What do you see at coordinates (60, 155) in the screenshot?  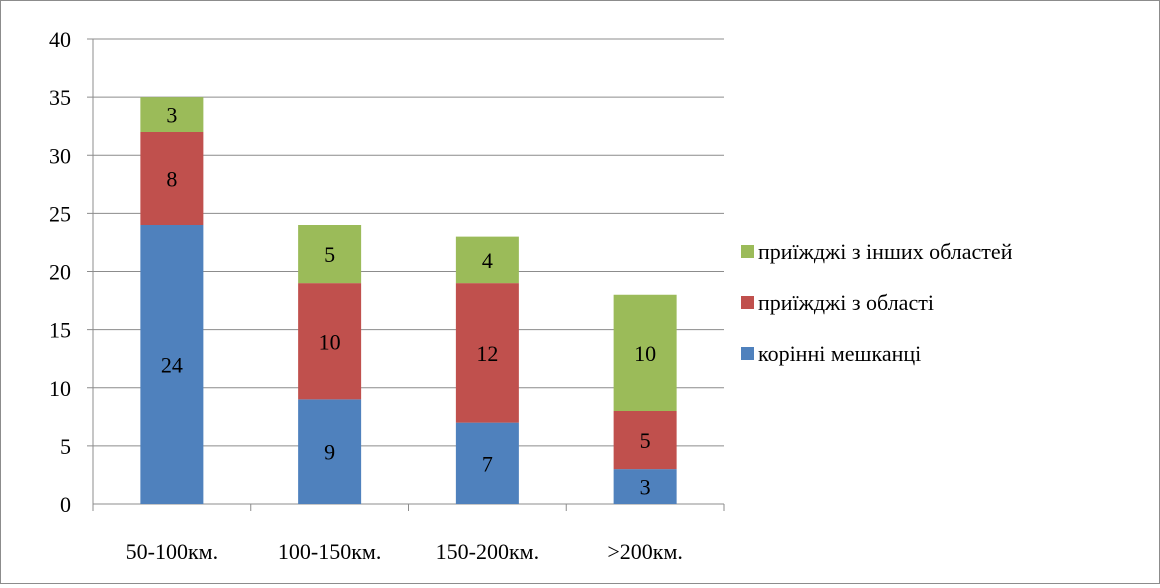 I see `y-tick-label: 30` at bounding box center [60, 155].